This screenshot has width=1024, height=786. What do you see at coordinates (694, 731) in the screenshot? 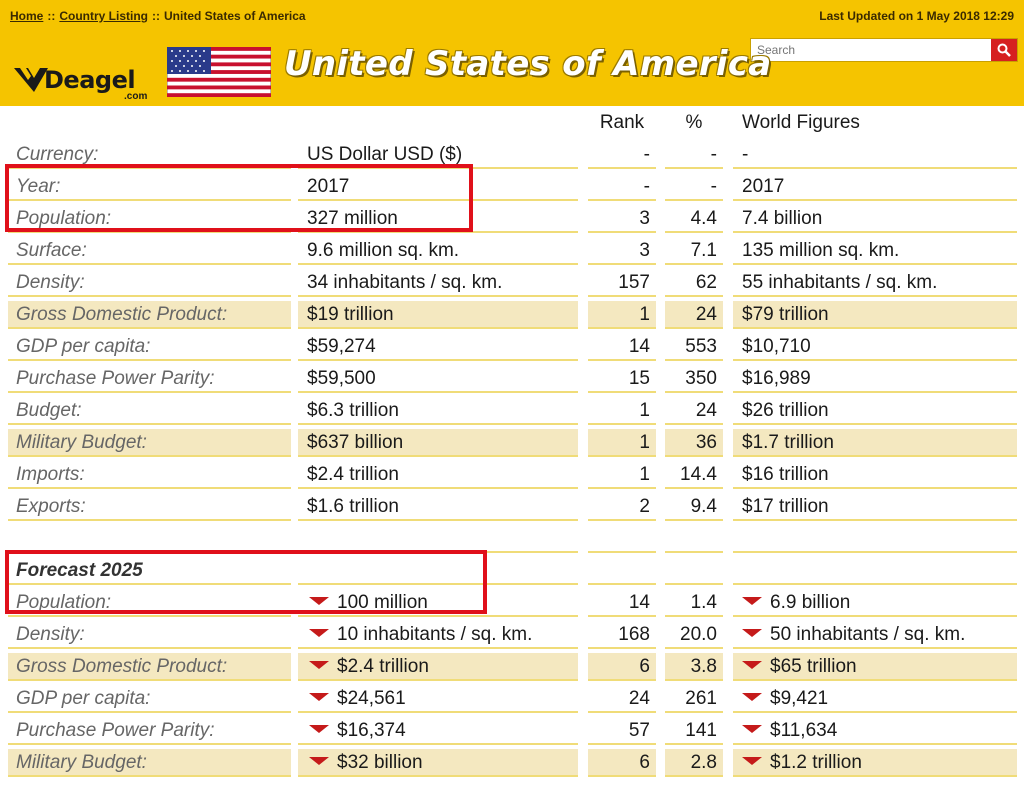
I see `forecast-percent-cell: 141` at bounding box center [694, 731].